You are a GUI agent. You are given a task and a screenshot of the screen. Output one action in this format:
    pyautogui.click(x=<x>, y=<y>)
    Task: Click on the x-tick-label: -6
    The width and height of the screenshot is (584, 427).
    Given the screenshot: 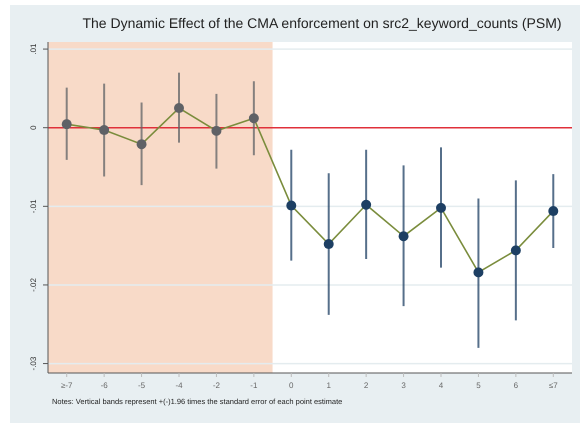 What is the action you would take?
    pyautogui.click(x=104, y=385)
    